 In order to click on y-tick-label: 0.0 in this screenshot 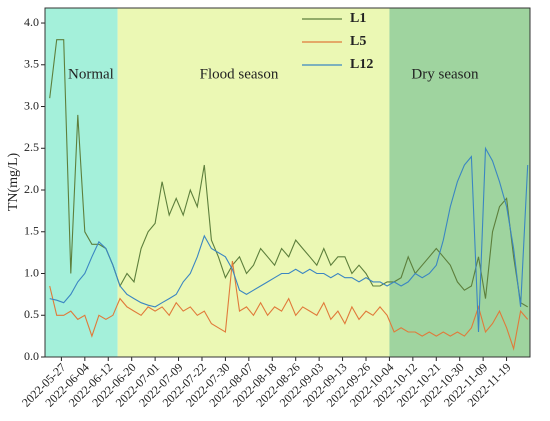, I will do `click(31, 356)`.